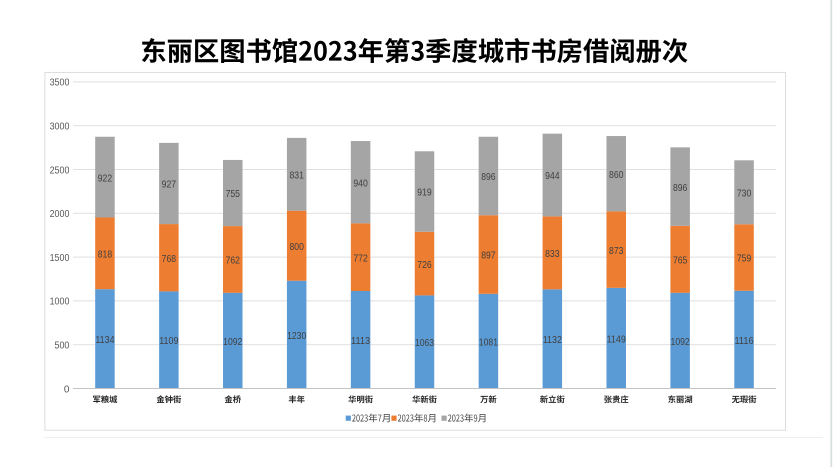 Image resolution: width=833 pixels, height=472 pixels. I want to click on svg-text: 940, so click(360, 183).